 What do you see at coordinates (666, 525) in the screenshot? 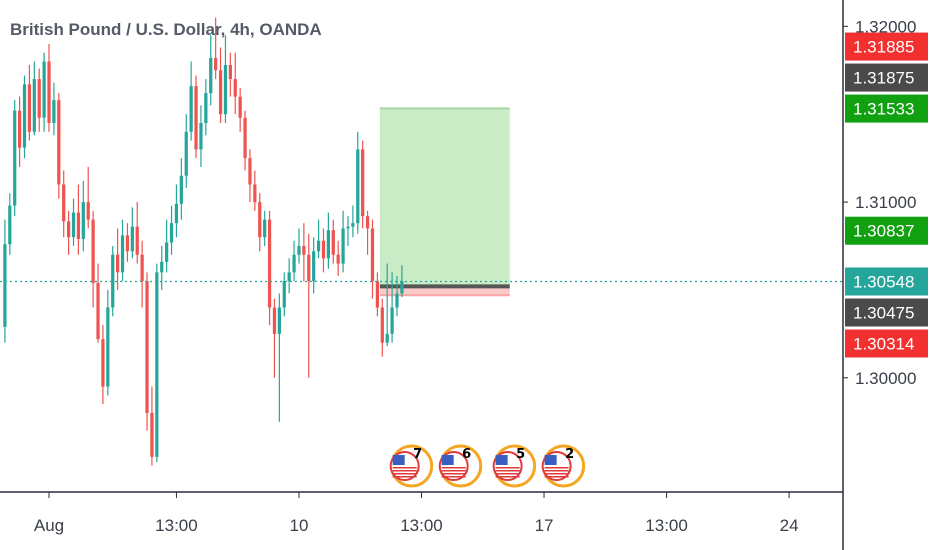
I see `time-tick-label: 13:00` at bounding box center [666, 525].